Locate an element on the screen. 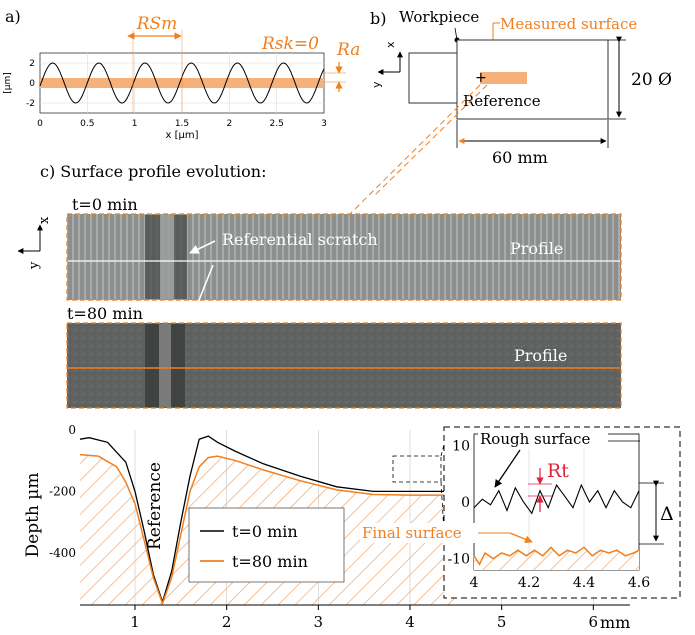  inset-xtick-label: 4 is located at coordinates (474, 583).